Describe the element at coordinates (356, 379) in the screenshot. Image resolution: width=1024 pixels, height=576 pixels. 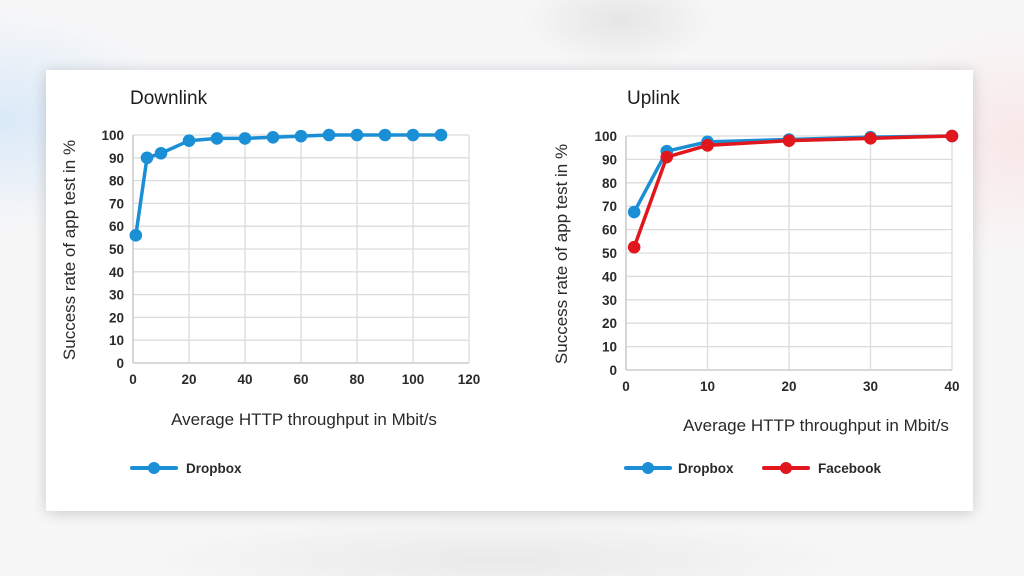
I see `x-tick-label: 80` at that location.